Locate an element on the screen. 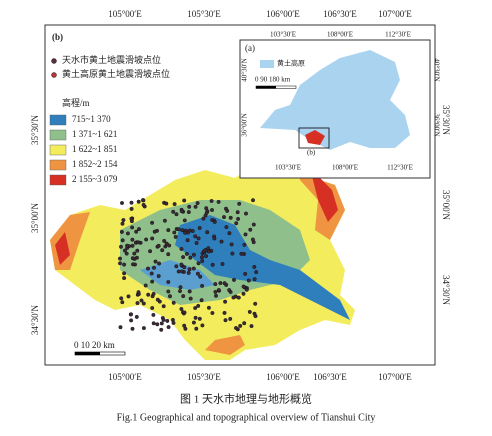 The image size is (492, 436). legend-label: 2 155~3 079 is located at coordinates (95, 179).